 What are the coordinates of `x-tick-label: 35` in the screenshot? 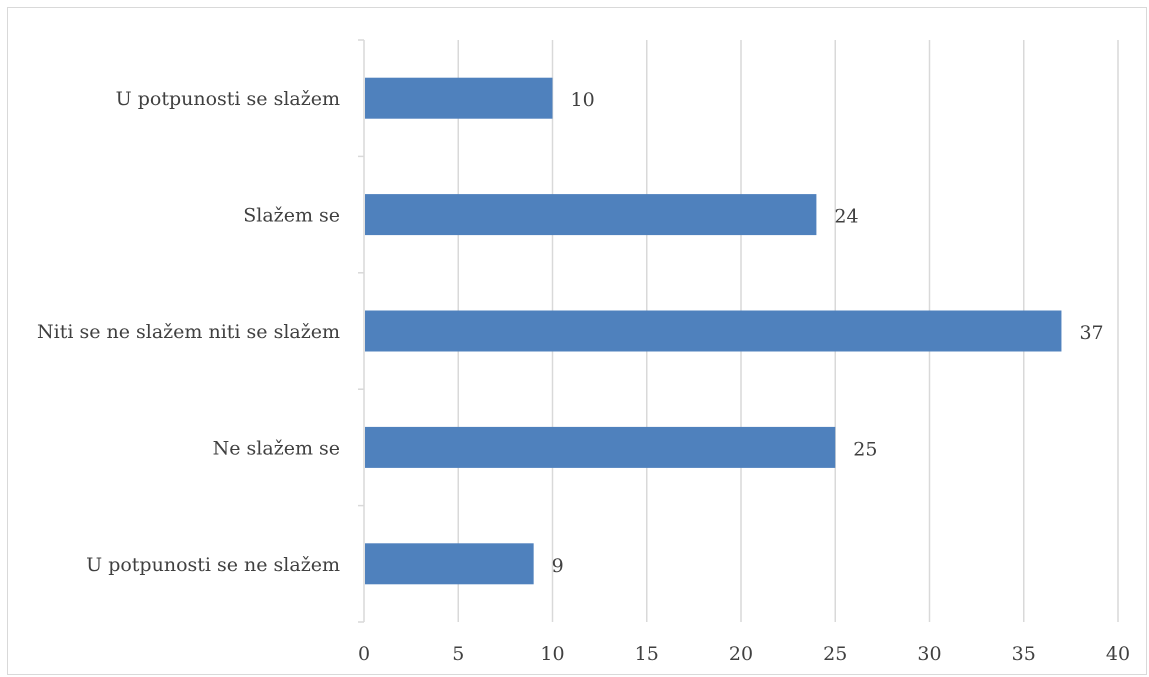 It's located at (1024, 654).